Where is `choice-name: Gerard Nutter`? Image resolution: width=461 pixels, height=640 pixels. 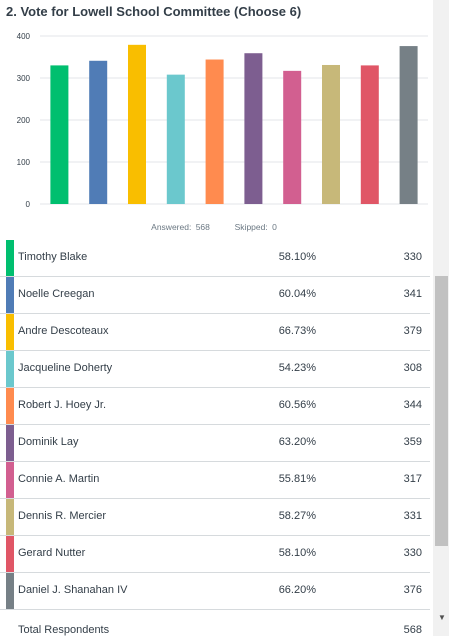
choice-name: Gerard Nutter is located at coordinates (52, 553).